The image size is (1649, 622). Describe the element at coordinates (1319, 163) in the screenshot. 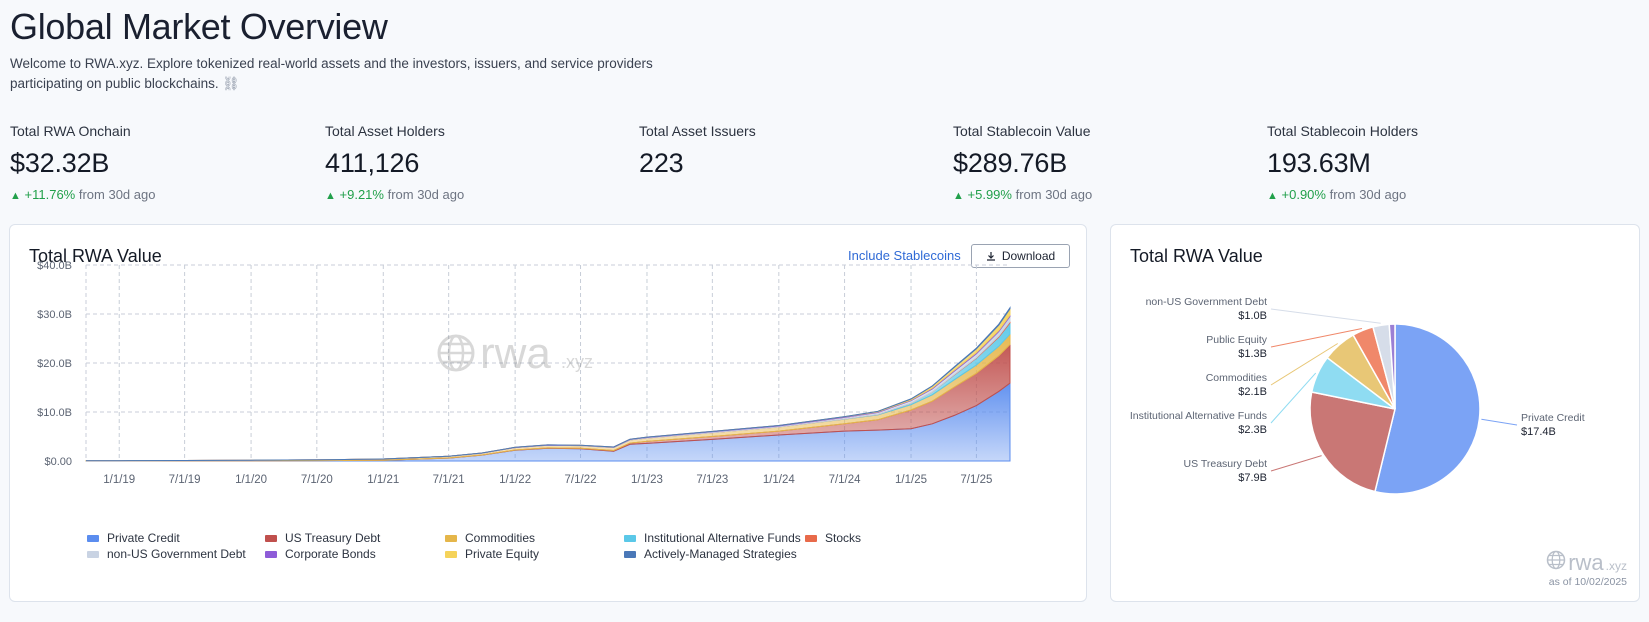

I see `stat-value: 193.63M` at that location.